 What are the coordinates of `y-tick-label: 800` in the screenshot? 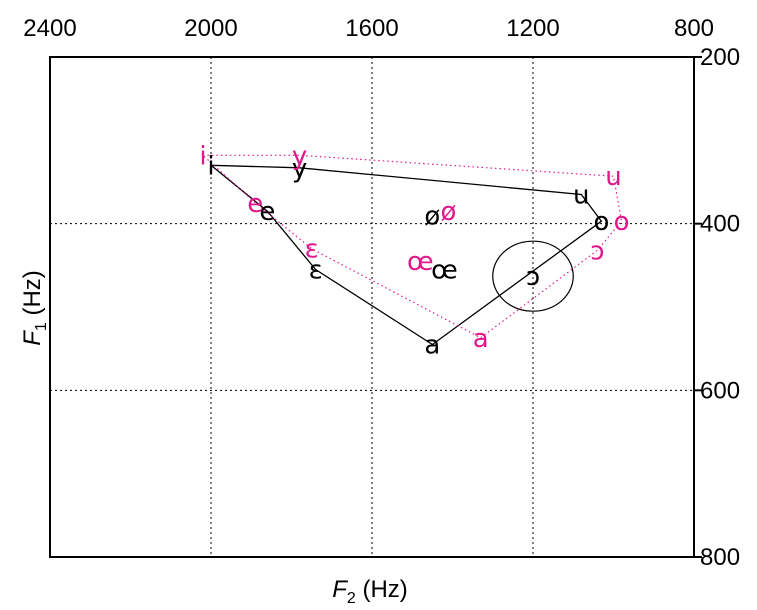 It's located at (720, 557).